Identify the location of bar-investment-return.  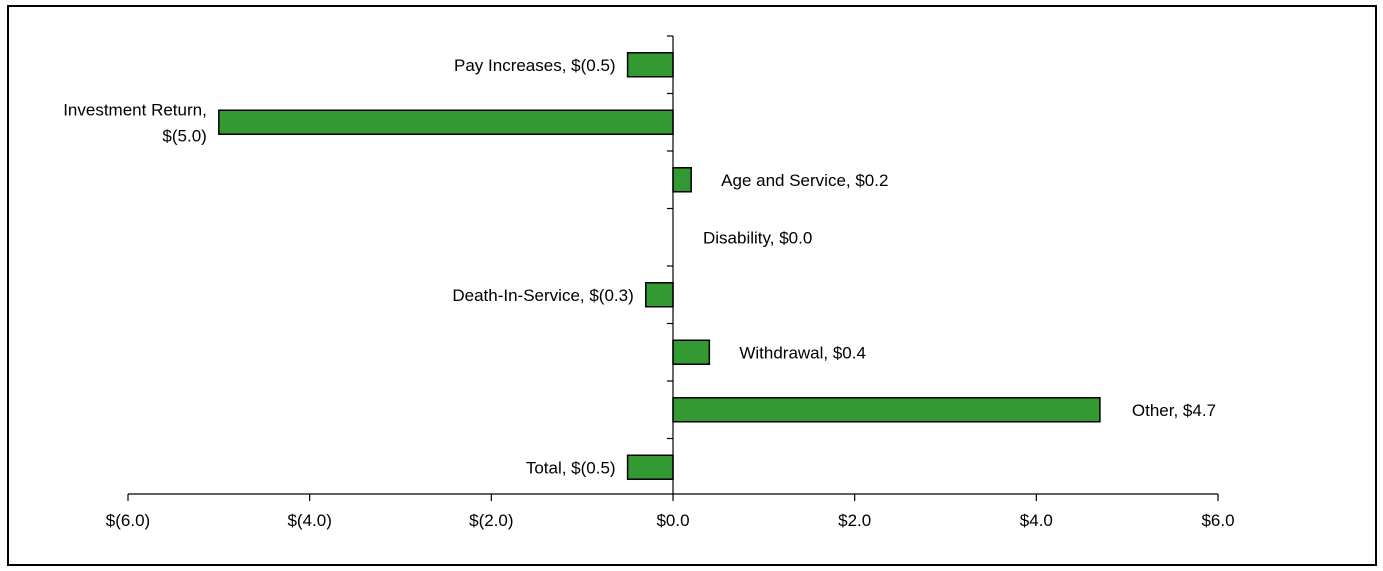
(446, 122).